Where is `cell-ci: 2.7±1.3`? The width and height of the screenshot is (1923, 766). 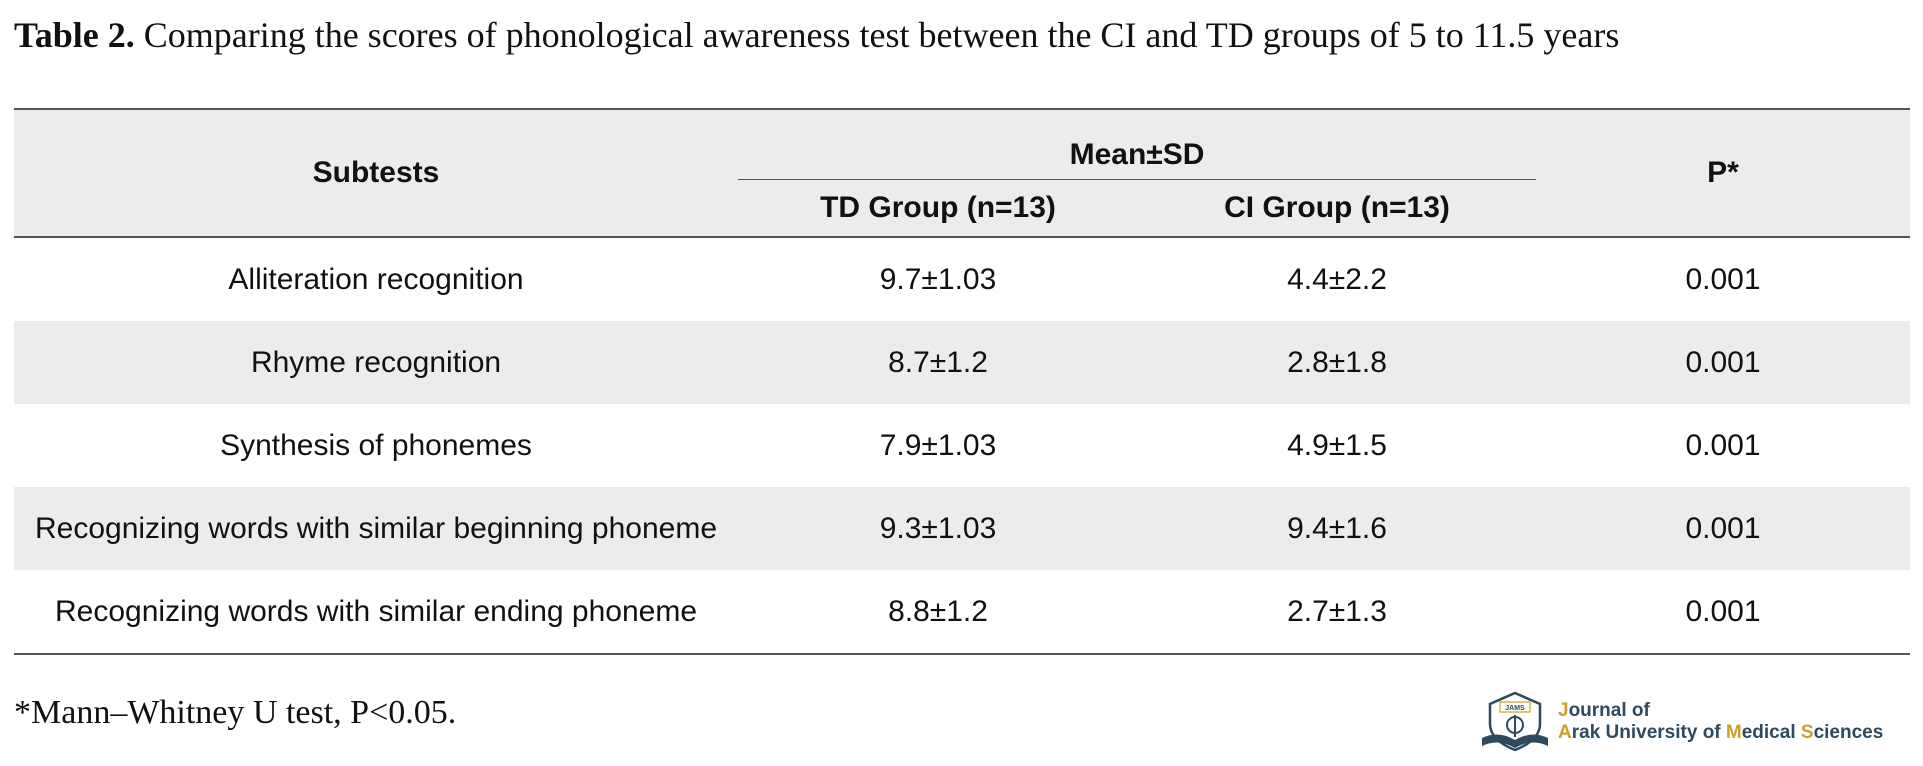 cell-ci: 2.7±1.3 is located at coordinates (1337, 611).